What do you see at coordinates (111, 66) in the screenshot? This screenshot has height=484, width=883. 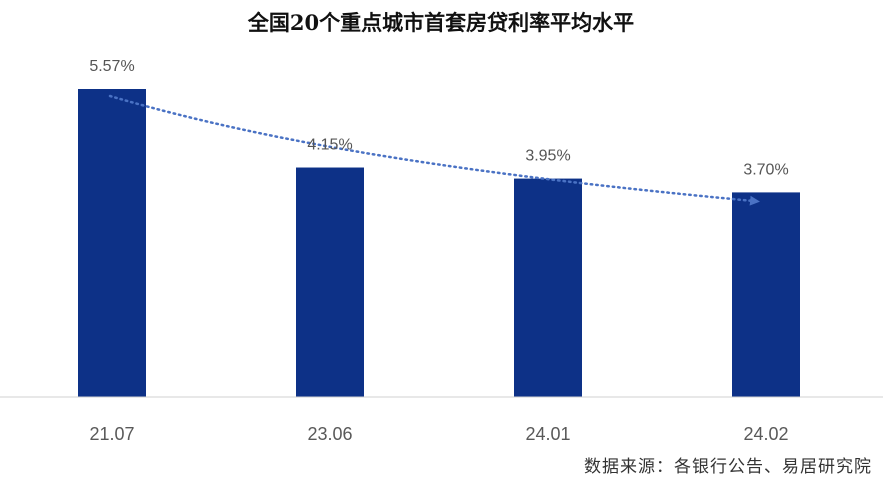 I see `data-label-21.07: 5.57%` at bounding box center [111, 66].